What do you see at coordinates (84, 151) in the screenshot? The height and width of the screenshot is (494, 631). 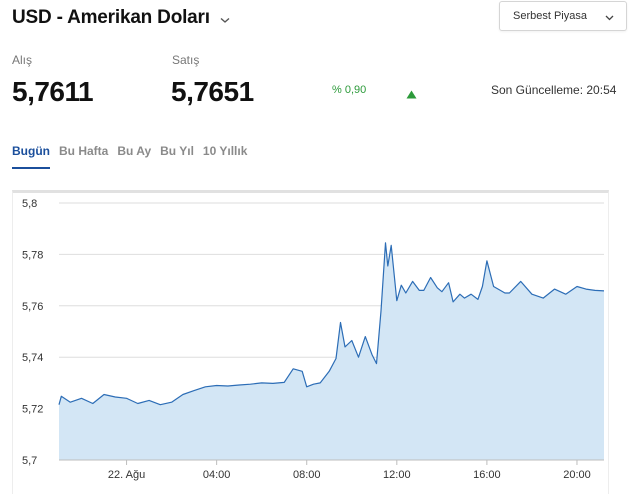 I see `tab-this-week: Bu Hafta` at bounding box center [84, 151].